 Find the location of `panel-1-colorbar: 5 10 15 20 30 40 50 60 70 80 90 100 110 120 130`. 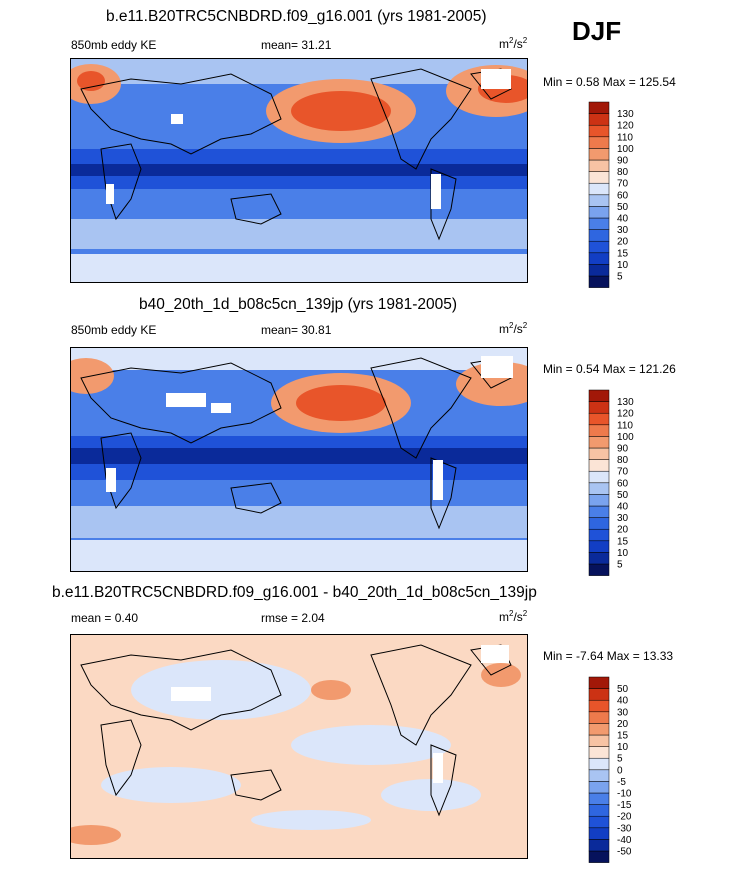

panel-1-colorbar: 5 10 15 20 30 40 50 60 70 80 90 100 110 120 130 is located at coordinates (611, 195).